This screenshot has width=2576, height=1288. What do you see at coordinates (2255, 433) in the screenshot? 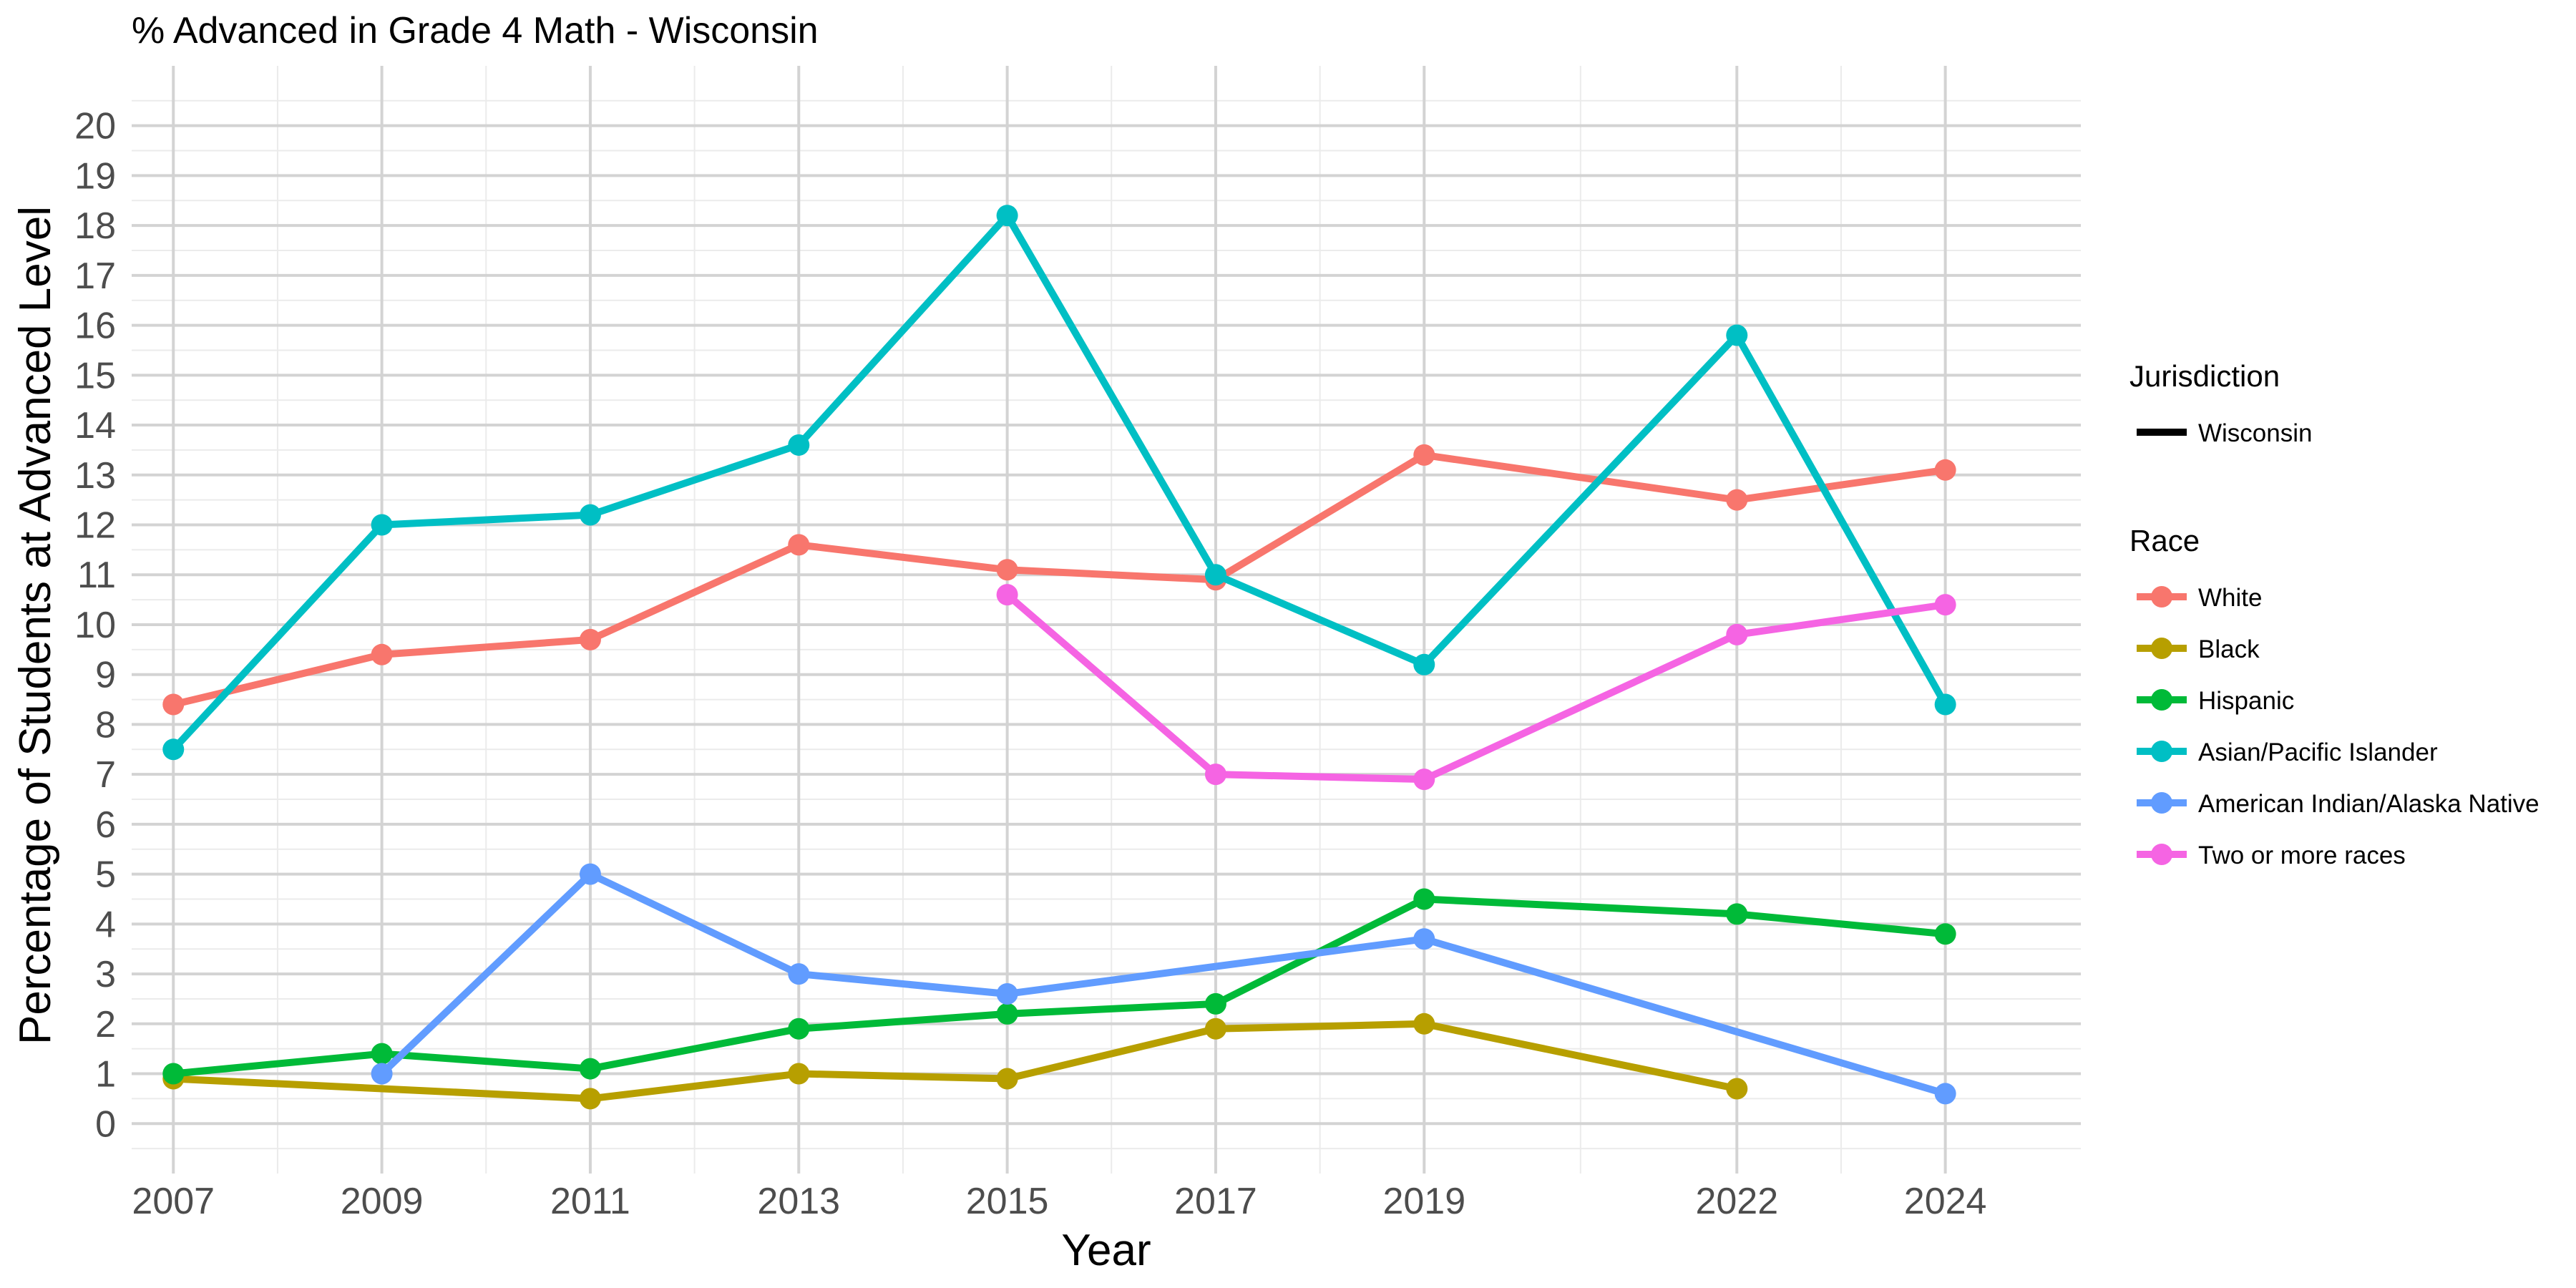
I see `legend-jurisdiction-label: Wisconsin` at bounding box center [2255, 433].